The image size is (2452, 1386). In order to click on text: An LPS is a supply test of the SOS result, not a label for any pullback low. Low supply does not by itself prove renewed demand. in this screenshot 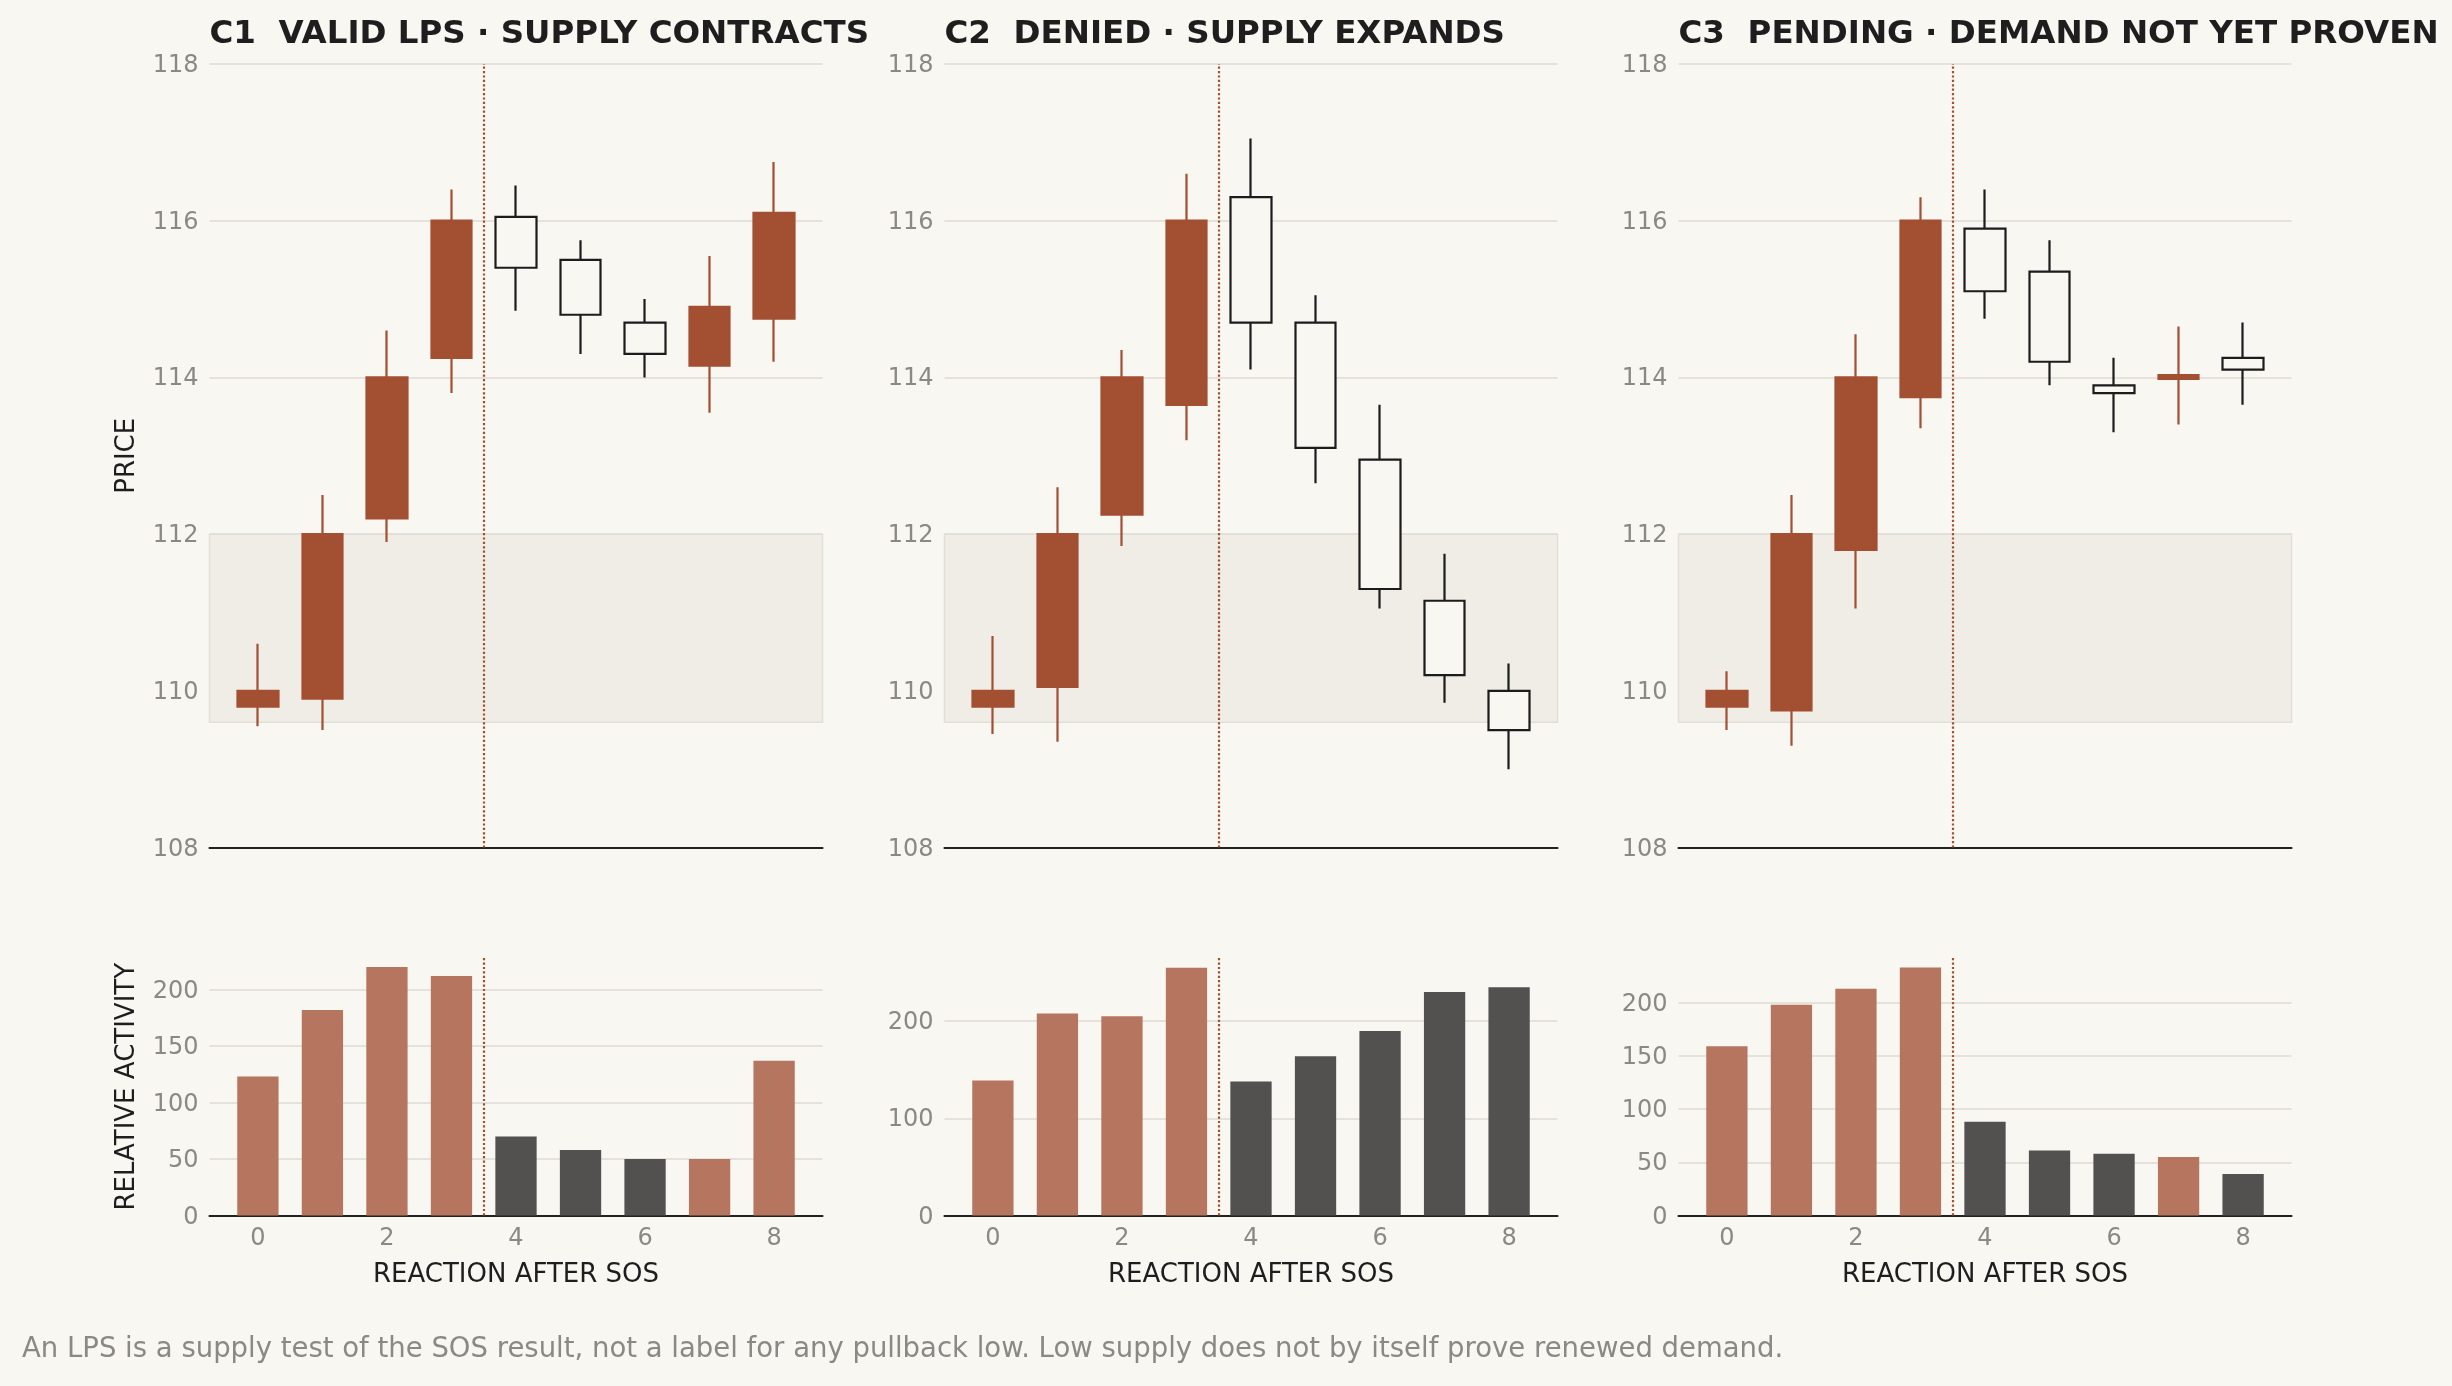, I will do `click(903, 1347)`.